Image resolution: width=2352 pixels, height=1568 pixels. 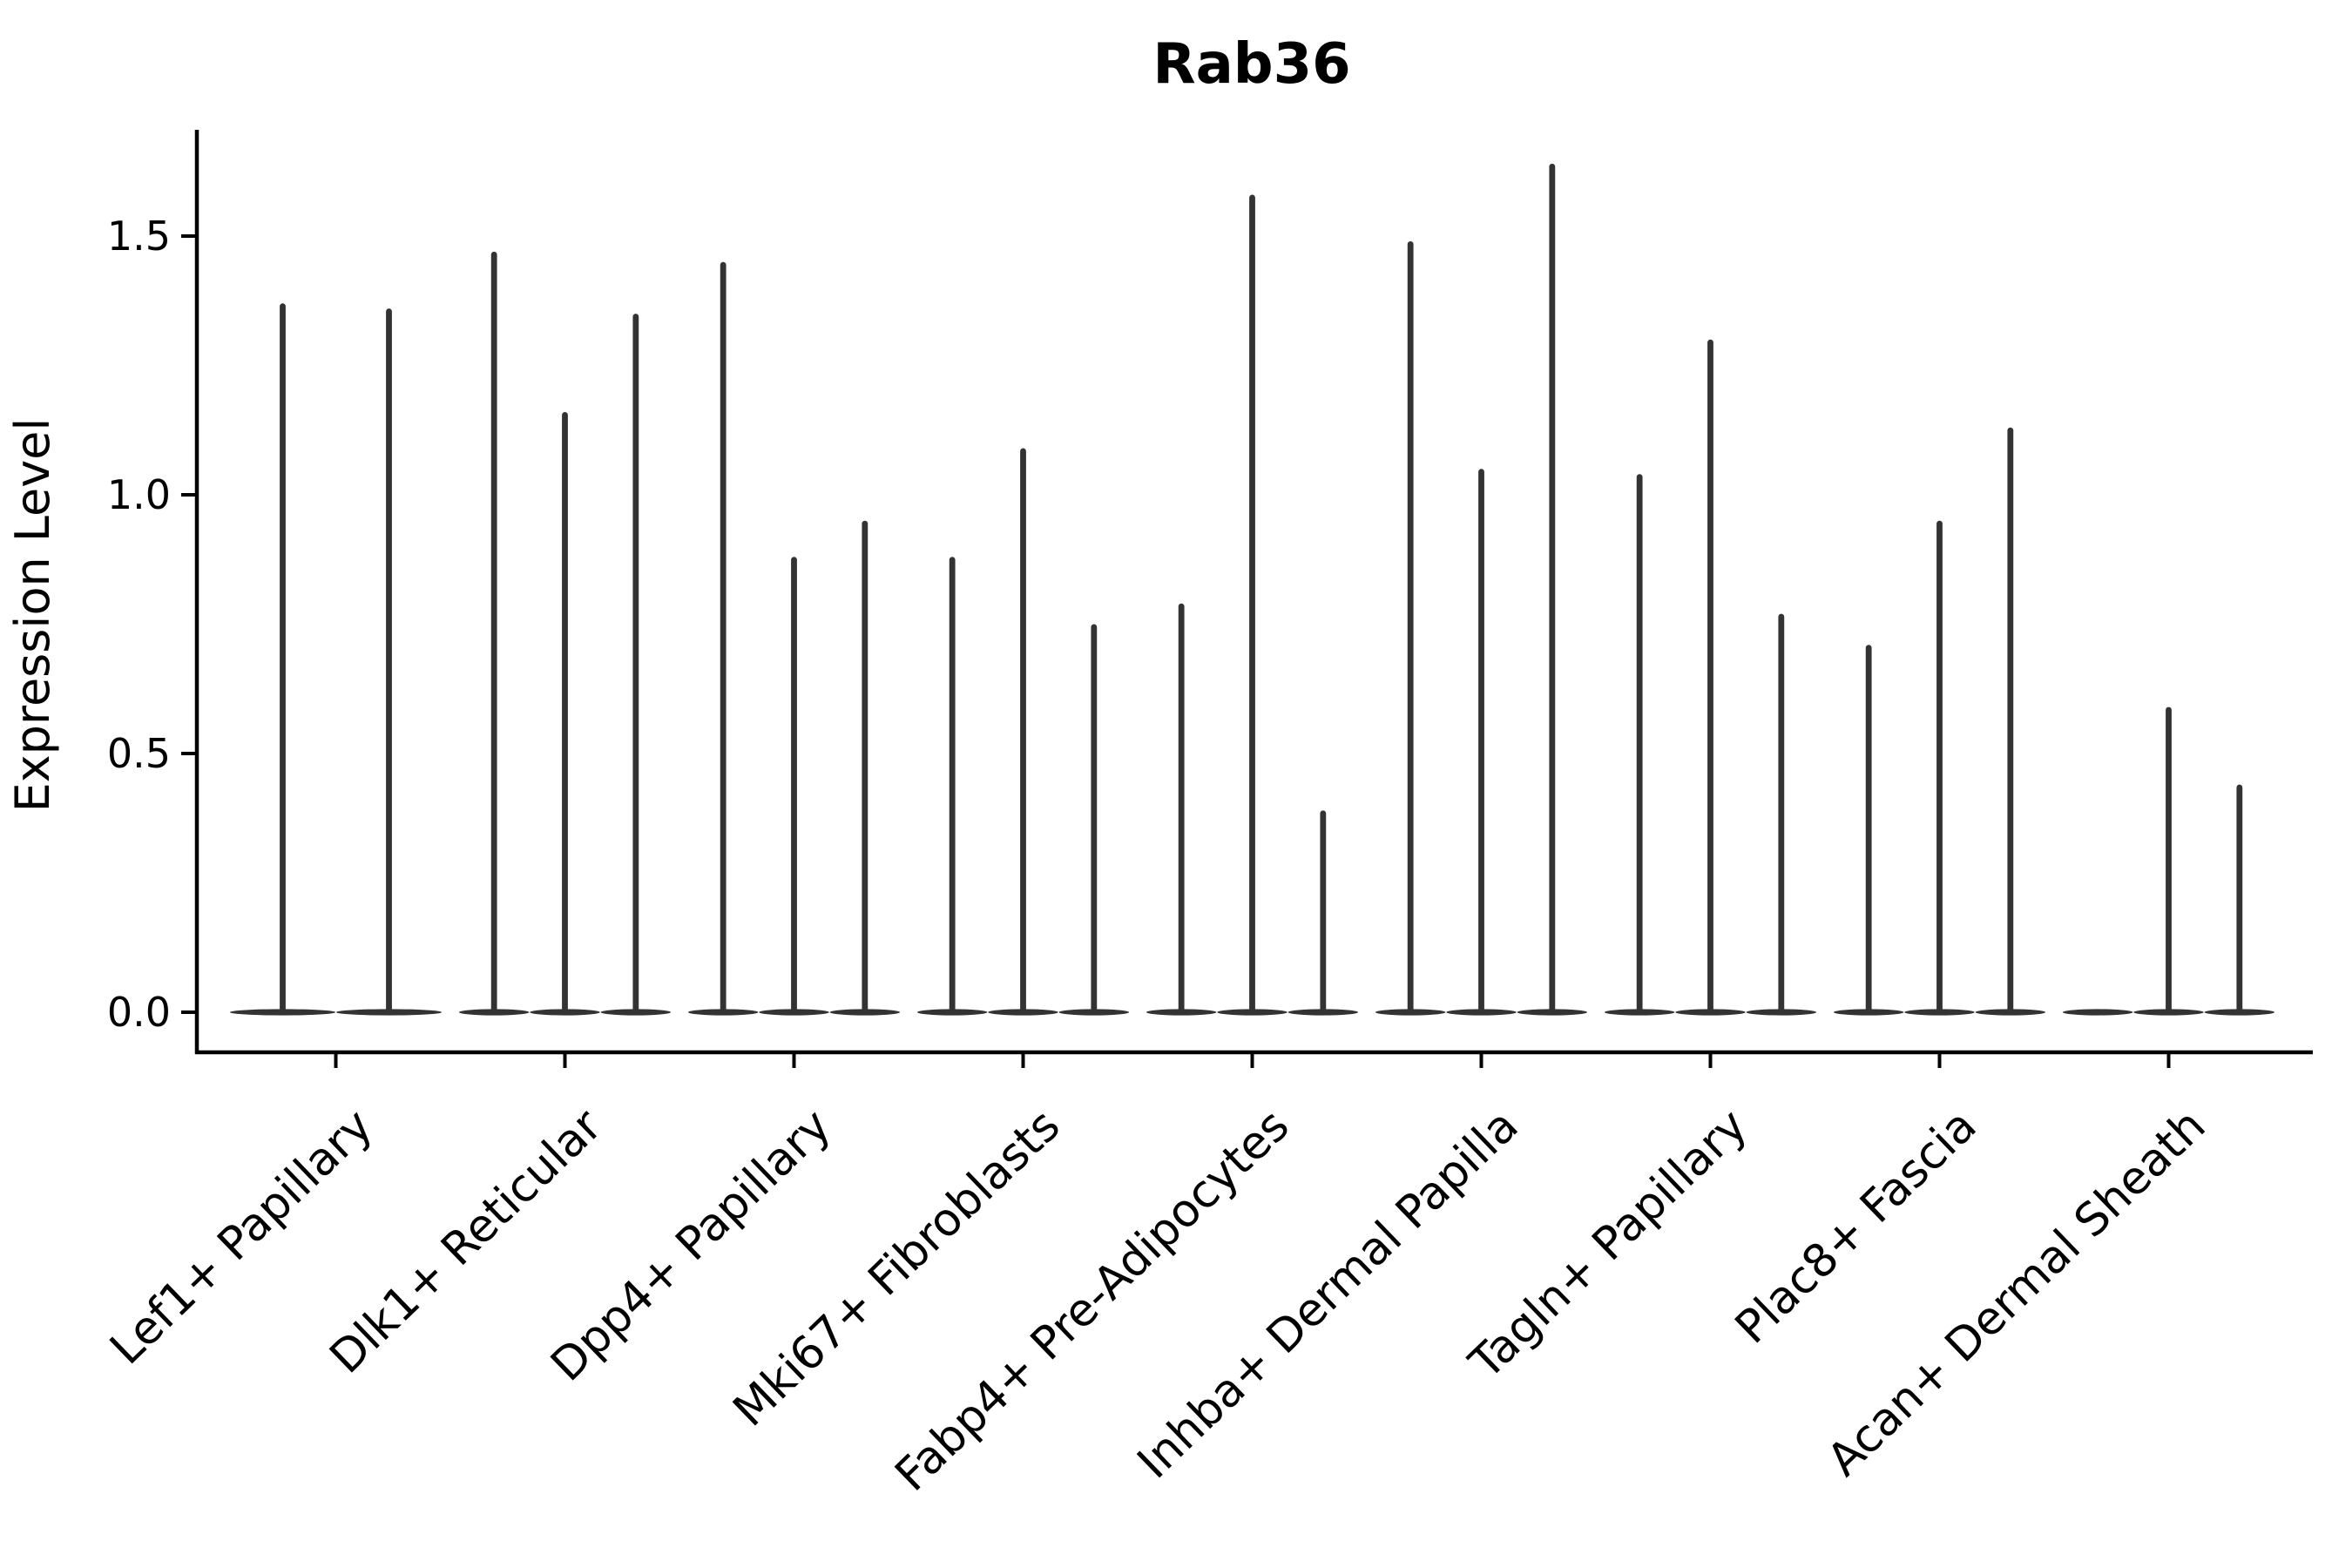 I want to click on x-category-label: Fabp4+ Pre-Adipocytes, so click(x=1093, y=1300).